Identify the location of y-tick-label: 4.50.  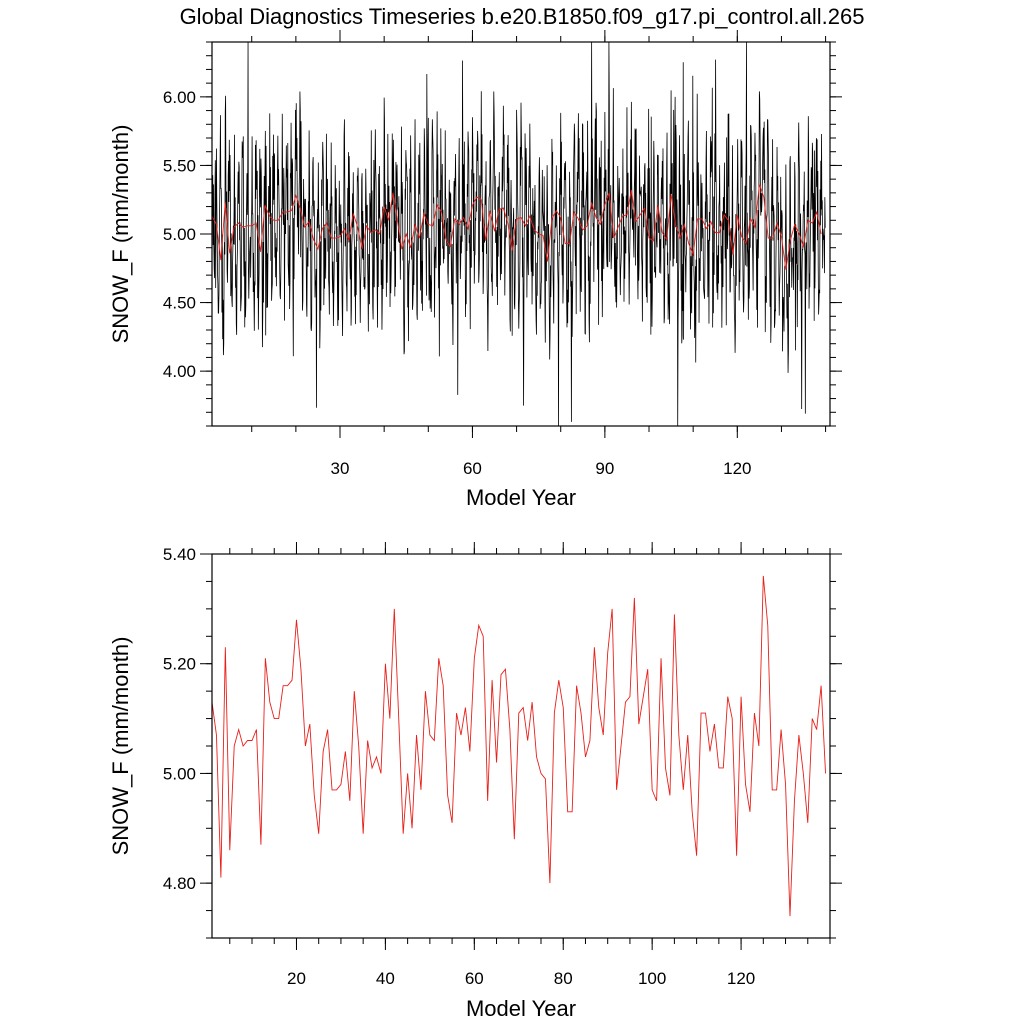
(179, 303).